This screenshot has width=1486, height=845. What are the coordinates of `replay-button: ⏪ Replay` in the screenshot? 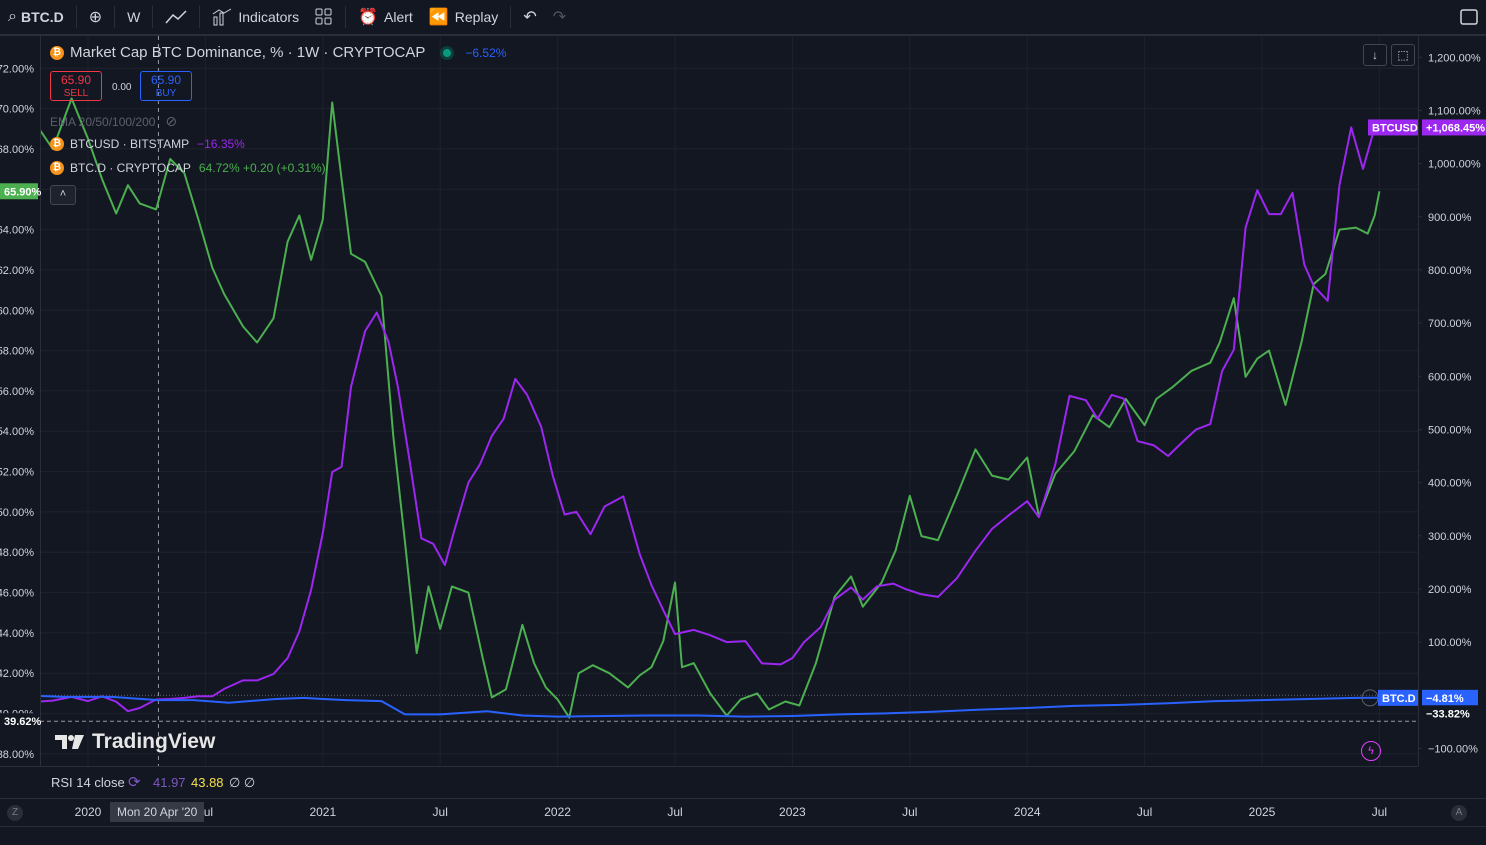 It's located at (464, 17).